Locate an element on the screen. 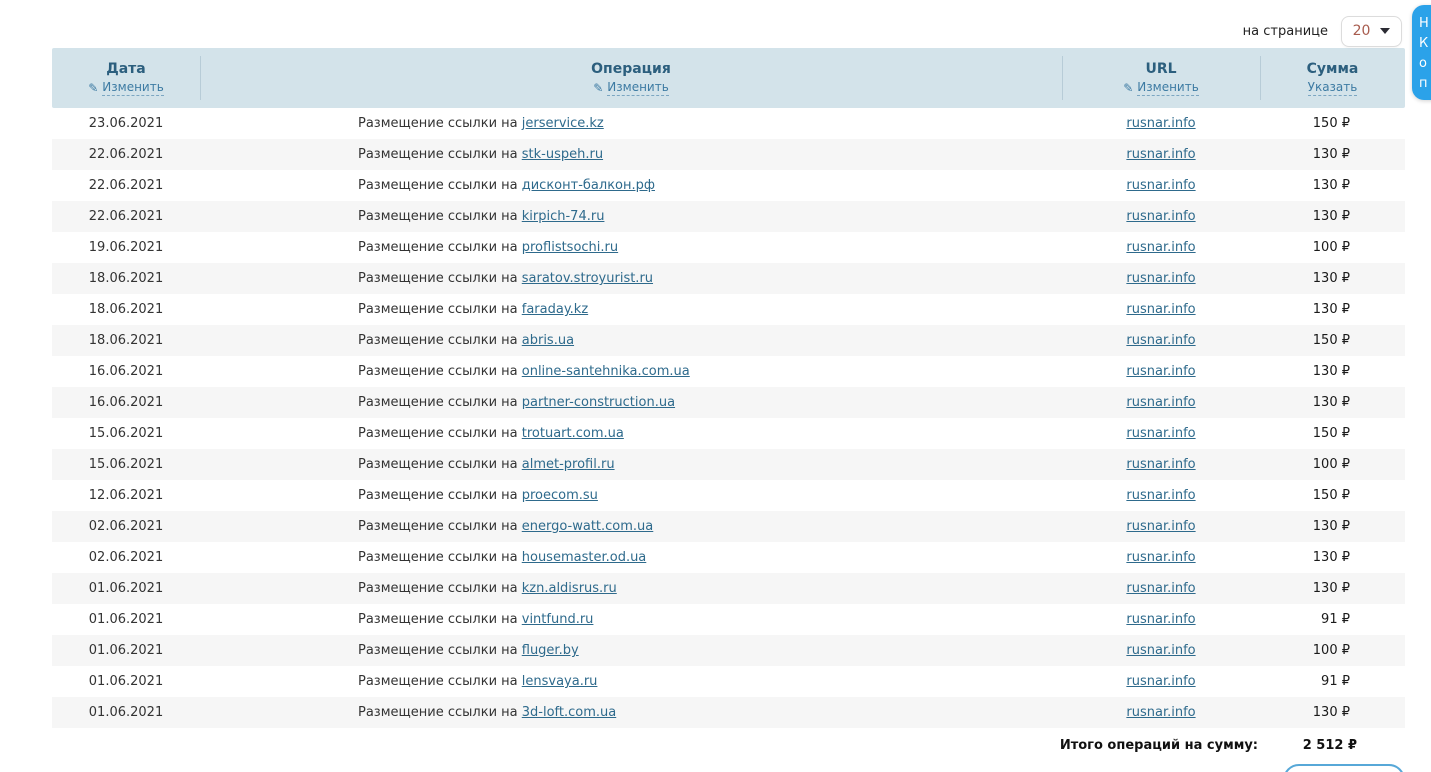 This screenshot has width=1431, height=772. row-operation: Размещение ссылки на jerservice.kz is located at coordinates (631, 123).